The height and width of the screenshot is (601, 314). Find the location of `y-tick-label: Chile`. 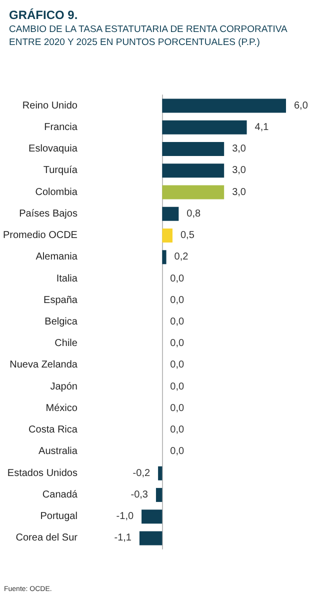

y-tick-label: Chile is located at coordinates (66, 344).